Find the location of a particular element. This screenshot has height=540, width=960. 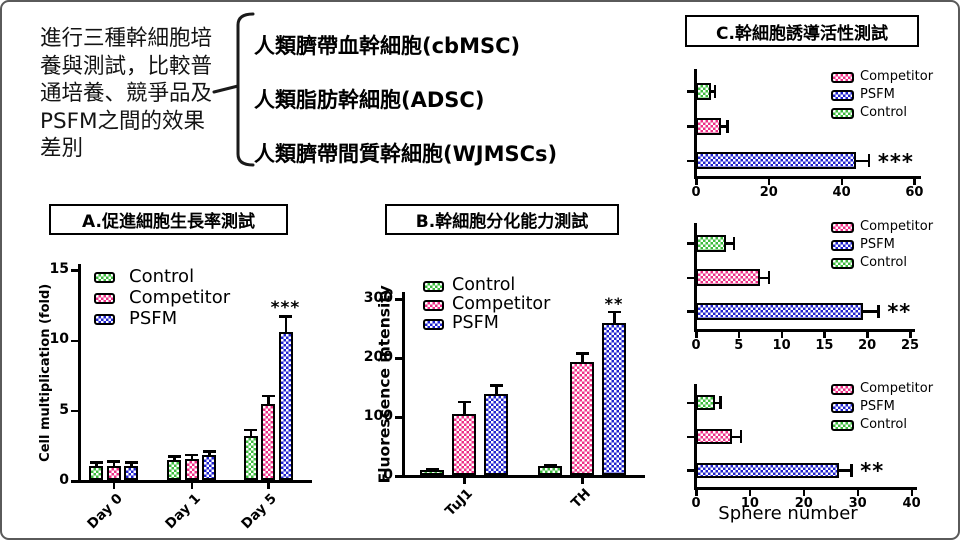

x-tick-label: 0 is located at coordinates (696, 345).